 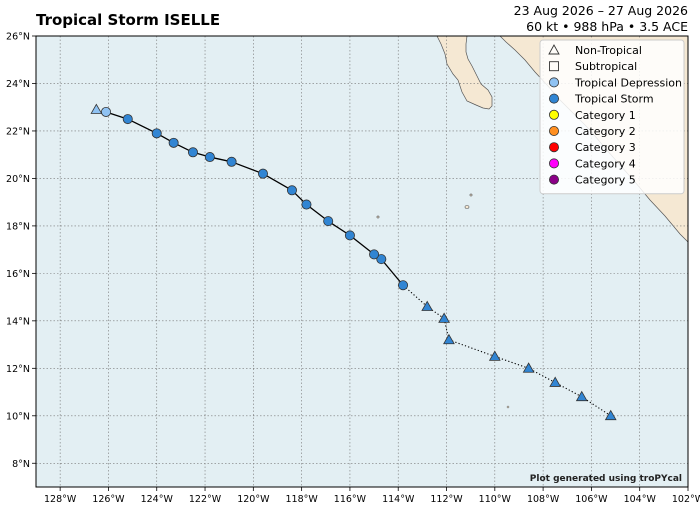 What do you see at coordinates (607, 26) in the screenshot?
I see `storm-stats: 60 kt • 988 hPa • 3.5 ACE` at bounding box center [607, 26].